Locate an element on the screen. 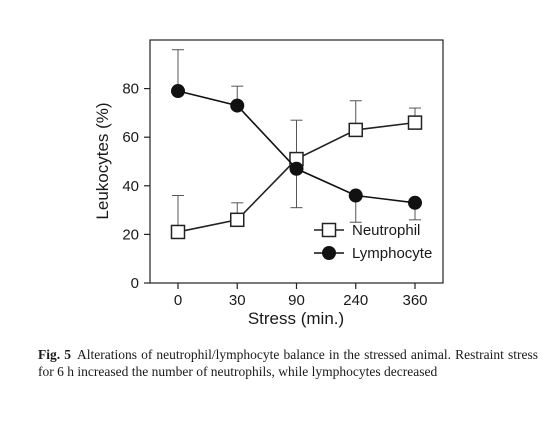 The height and width of the screenshot is (424, 560). legend: Neutrophil Lymphocyte is located at coordinates (373, 242).